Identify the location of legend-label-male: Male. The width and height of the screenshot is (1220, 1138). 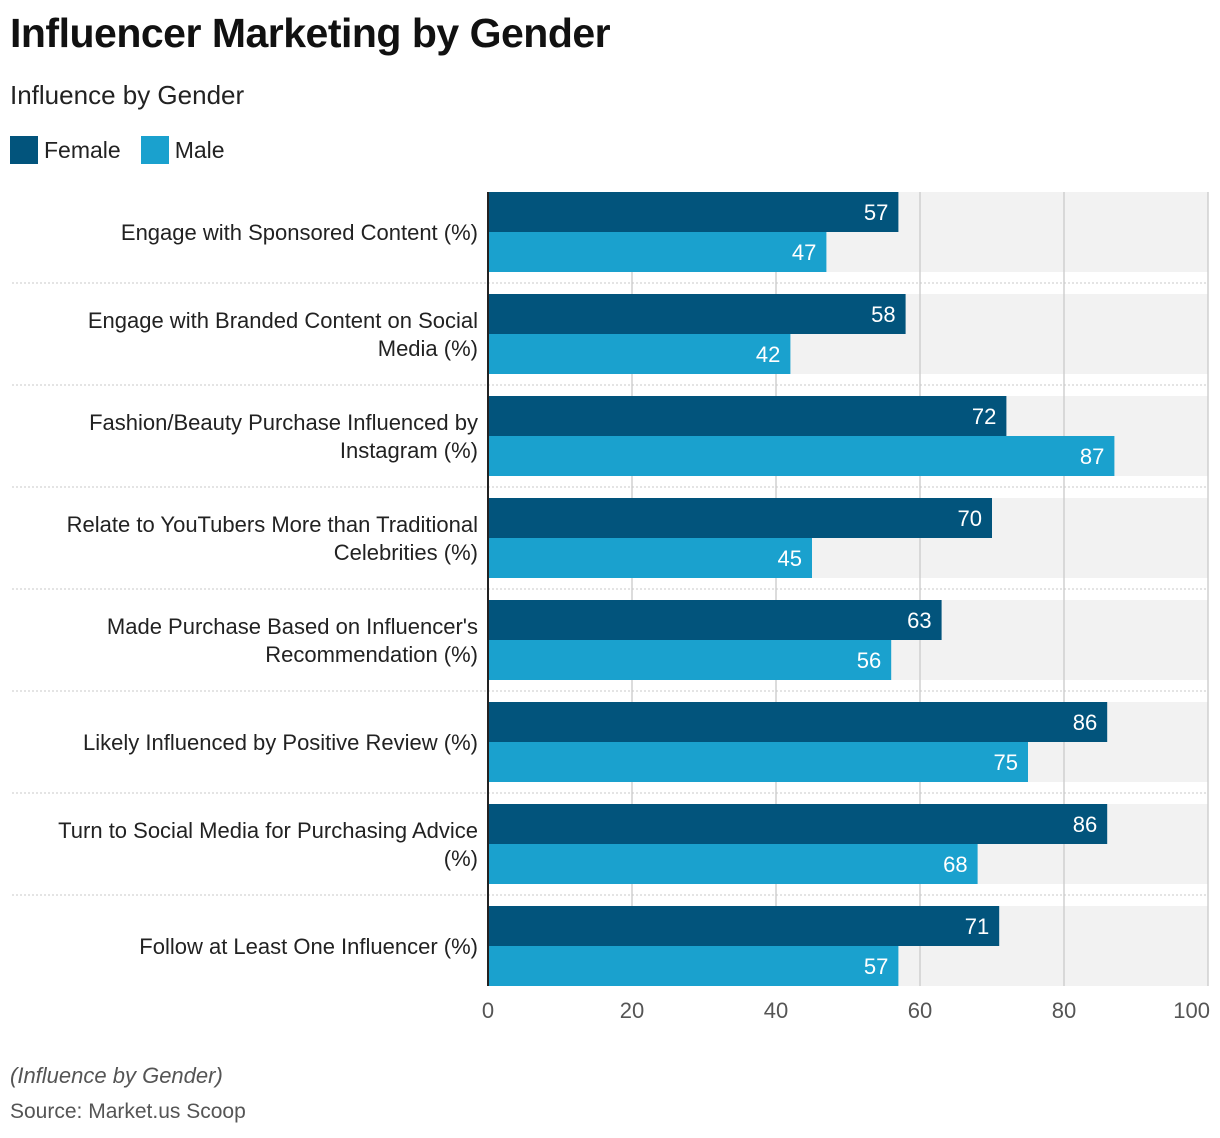
(199, 149).